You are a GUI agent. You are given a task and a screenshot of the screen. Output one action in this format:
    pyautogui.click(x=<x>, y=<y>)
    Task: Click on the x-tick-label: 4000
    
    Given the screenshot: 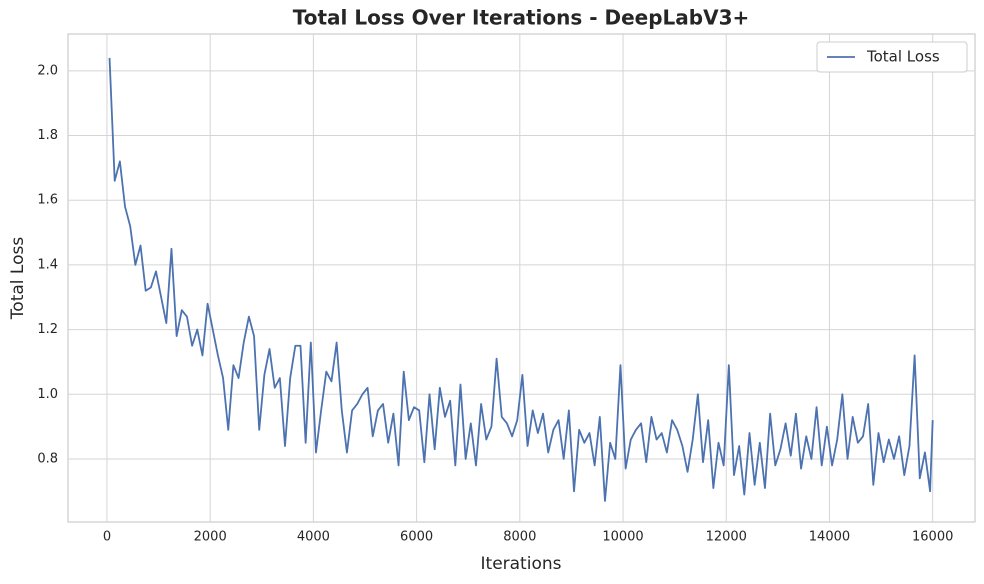 What is the action you would take?
    pyautogui.click(x=313, y=537)
    